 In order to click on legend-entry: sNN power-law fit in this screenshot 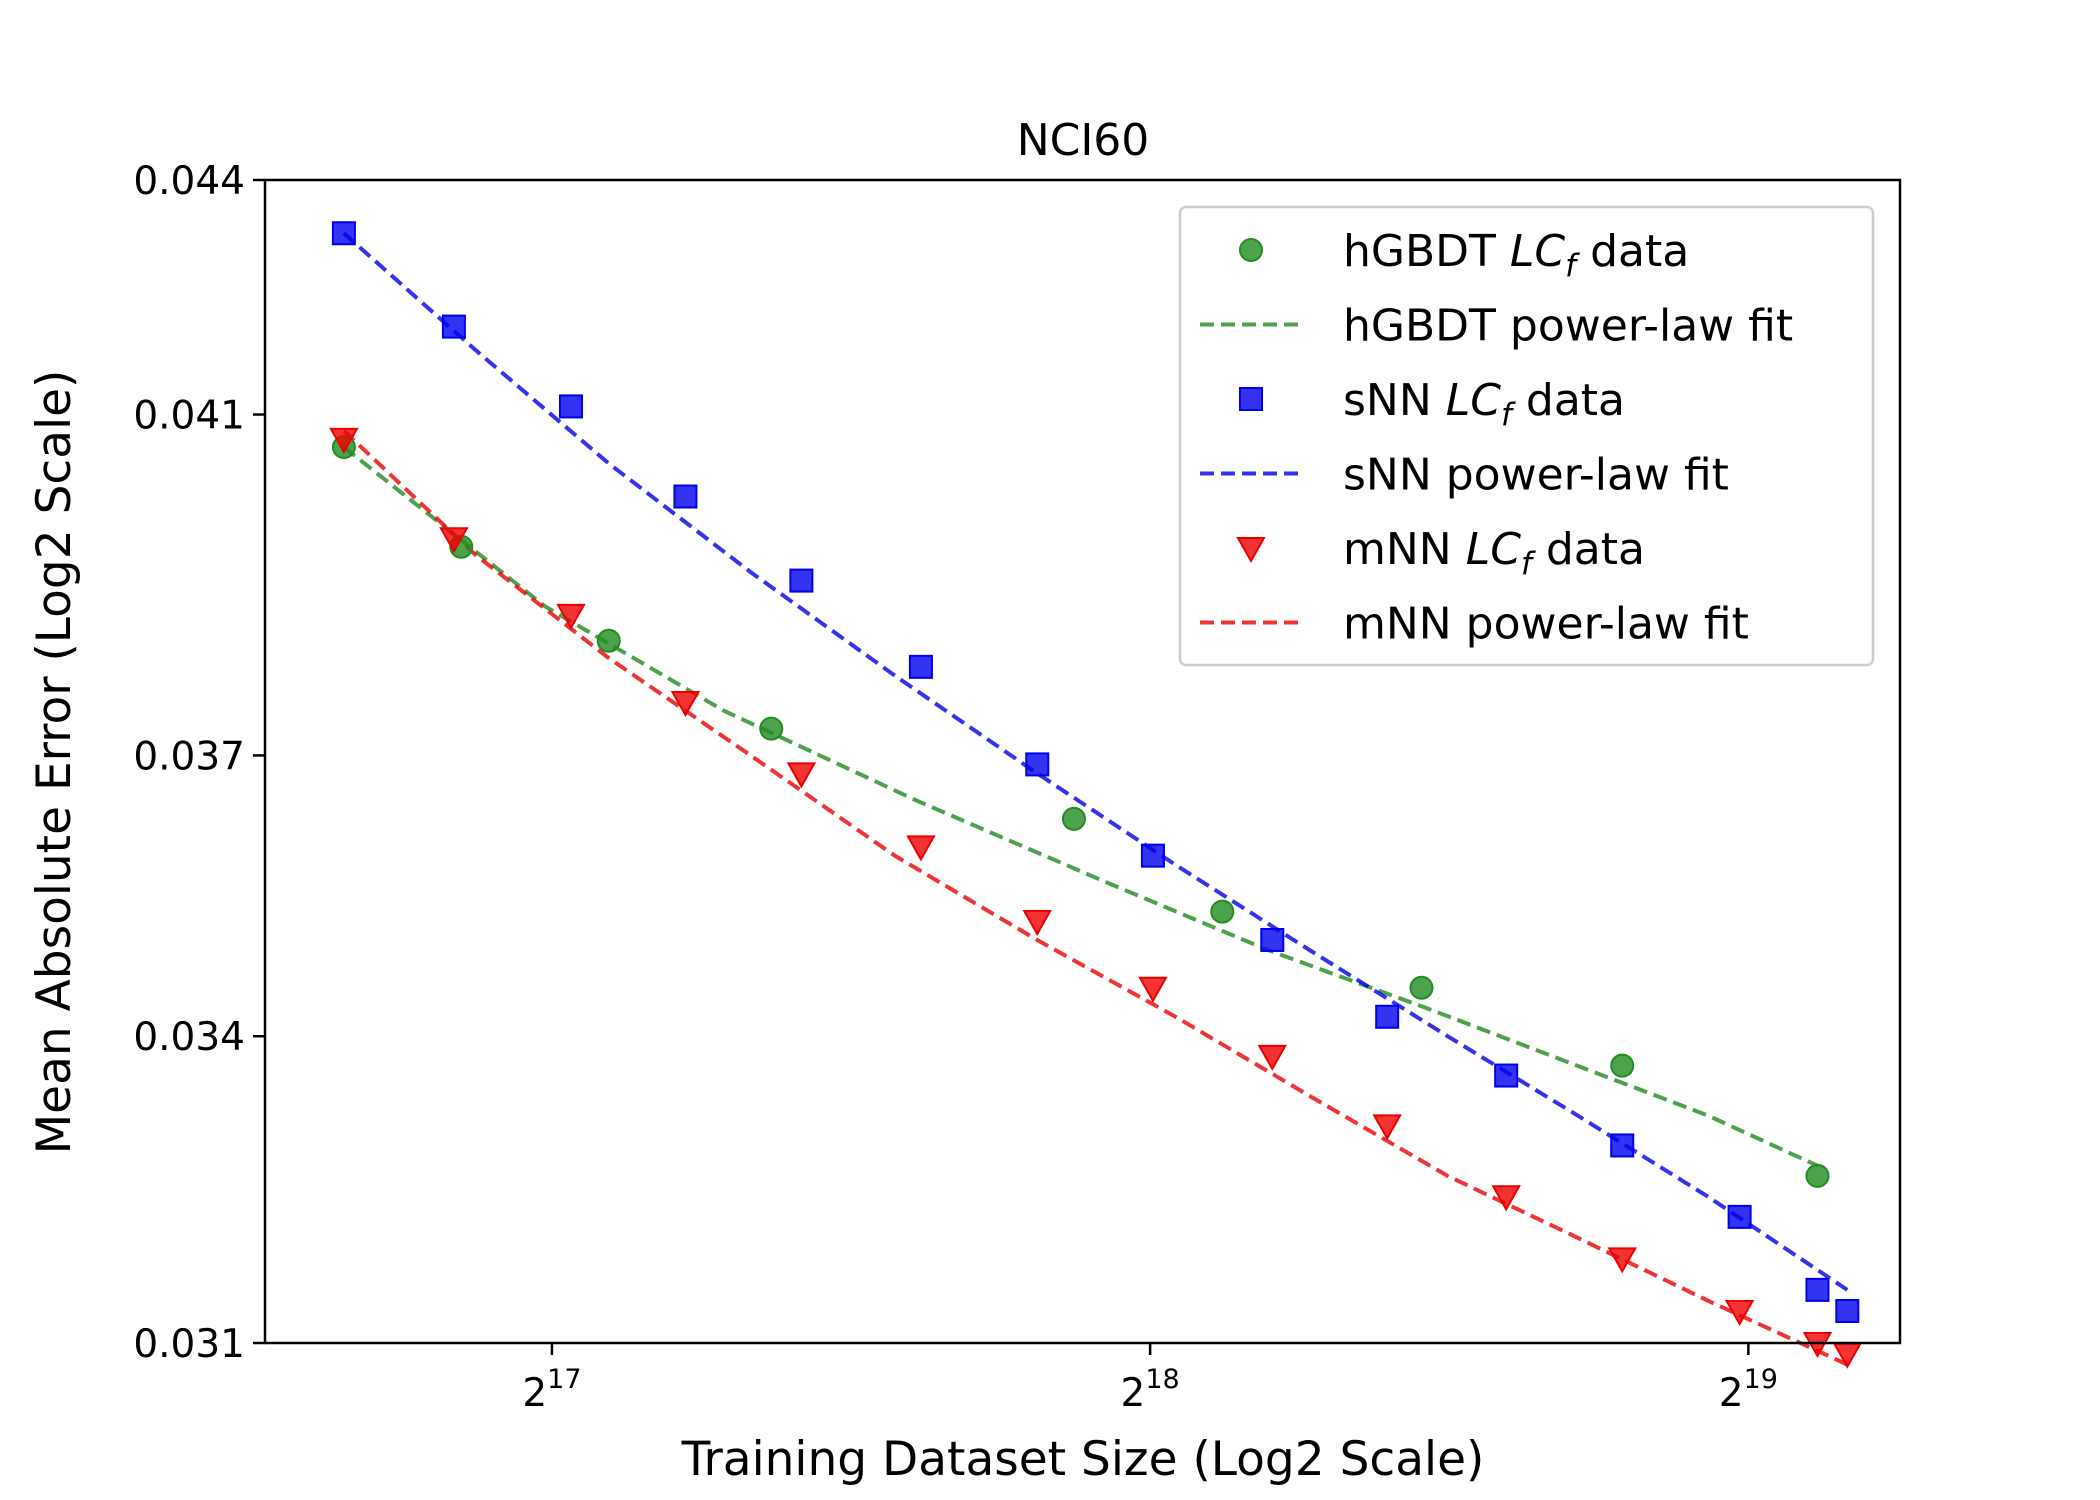, I will do `click(1464, 475)`.